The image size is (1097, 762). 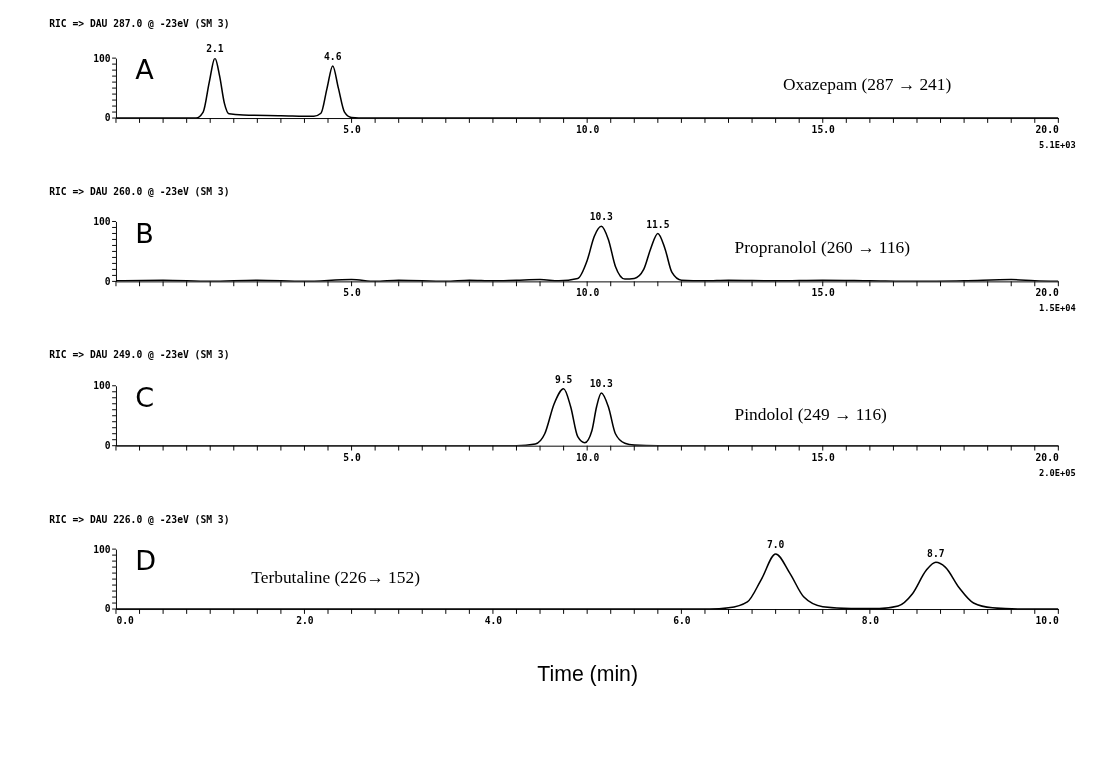 What do you see at coordinates (139, 354) in the screenshot?
I see `chart-title: RIC => DAU 249.0 @ -23eV (SM 3)` at bounding box center [139, 354].